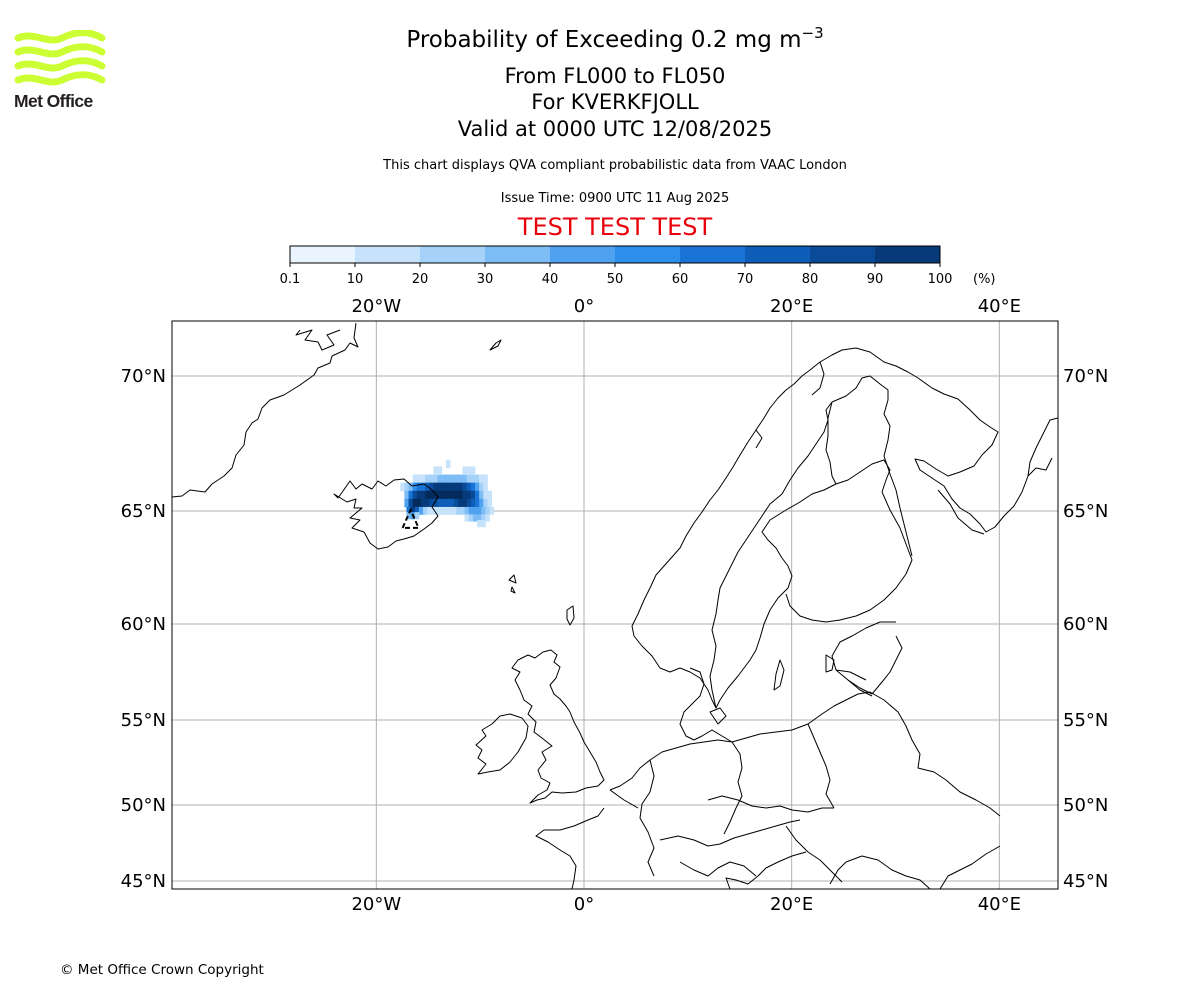 The width and height of the screenshot is (1200, 1000). I want to click on border-central-europe, so click(770, 824).